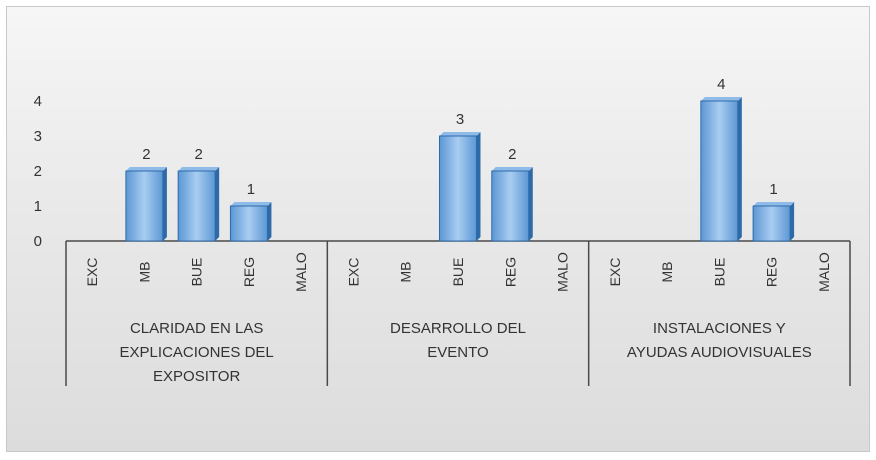  Describe the element at coordinates (458, 328) in the screenshot. I see `group-label: DESARROLLO DEL` at that location.